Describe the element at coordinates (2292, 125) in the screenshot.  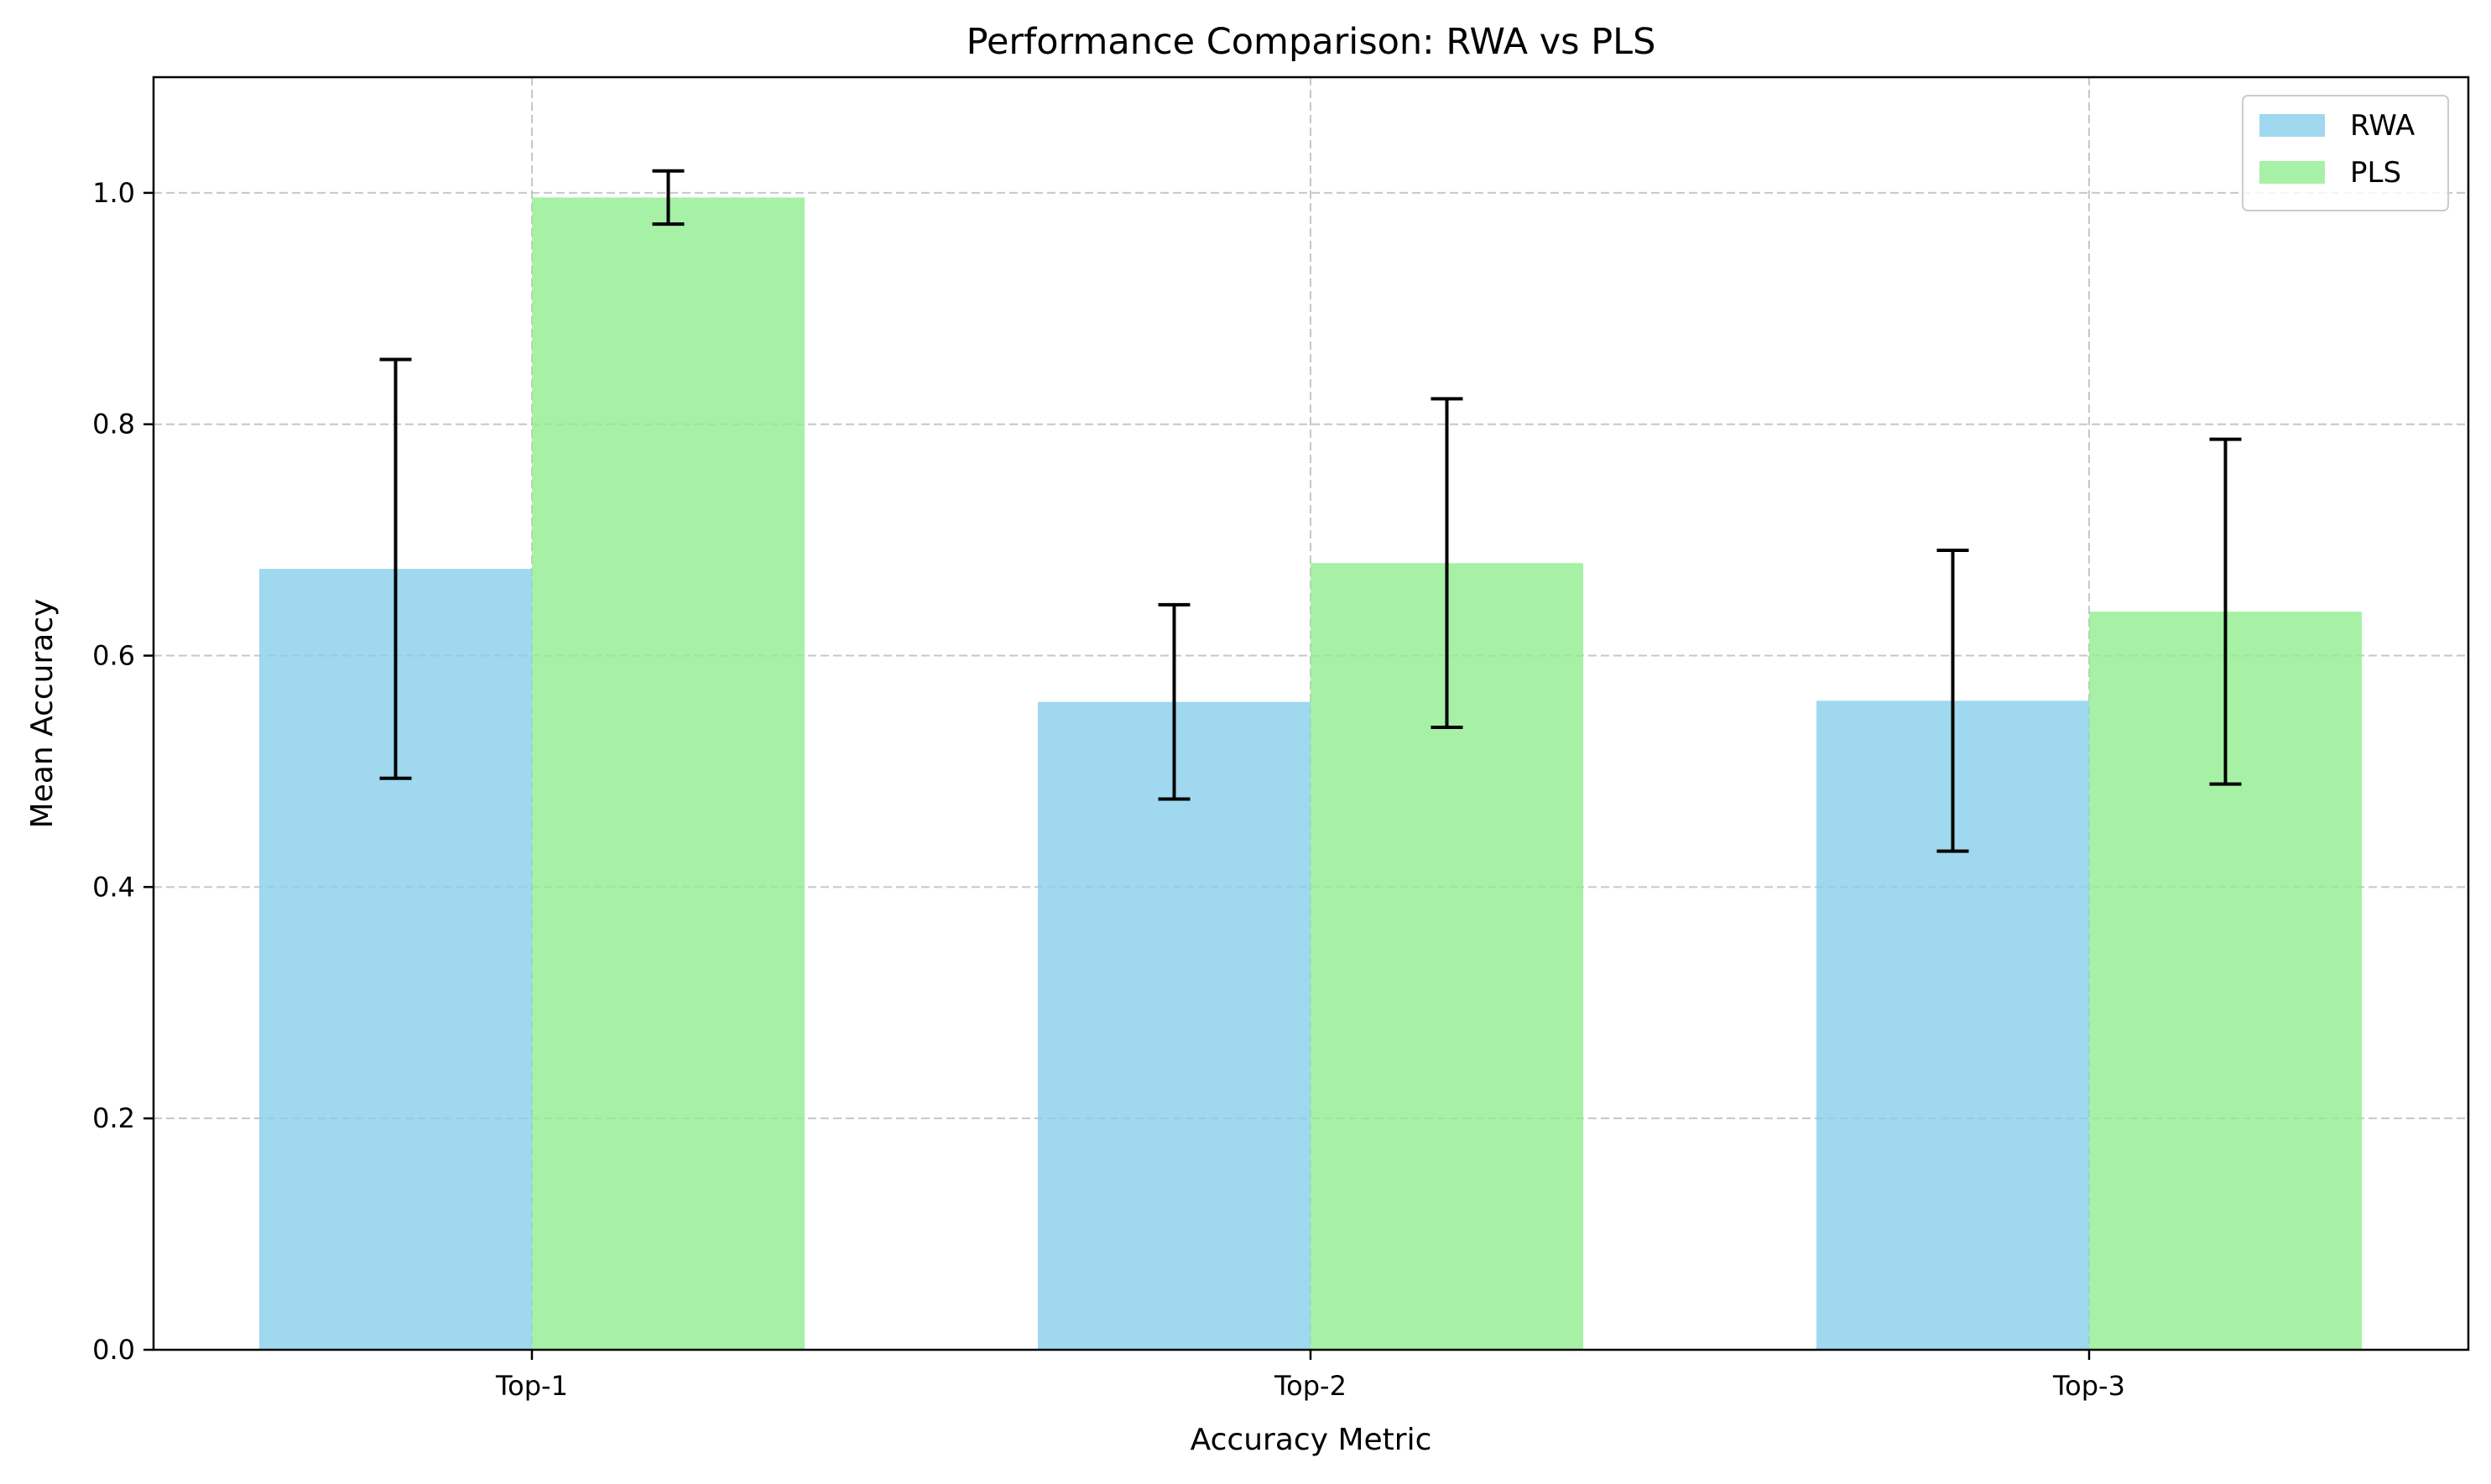
I see `legend-swatch-rwa` at that location.